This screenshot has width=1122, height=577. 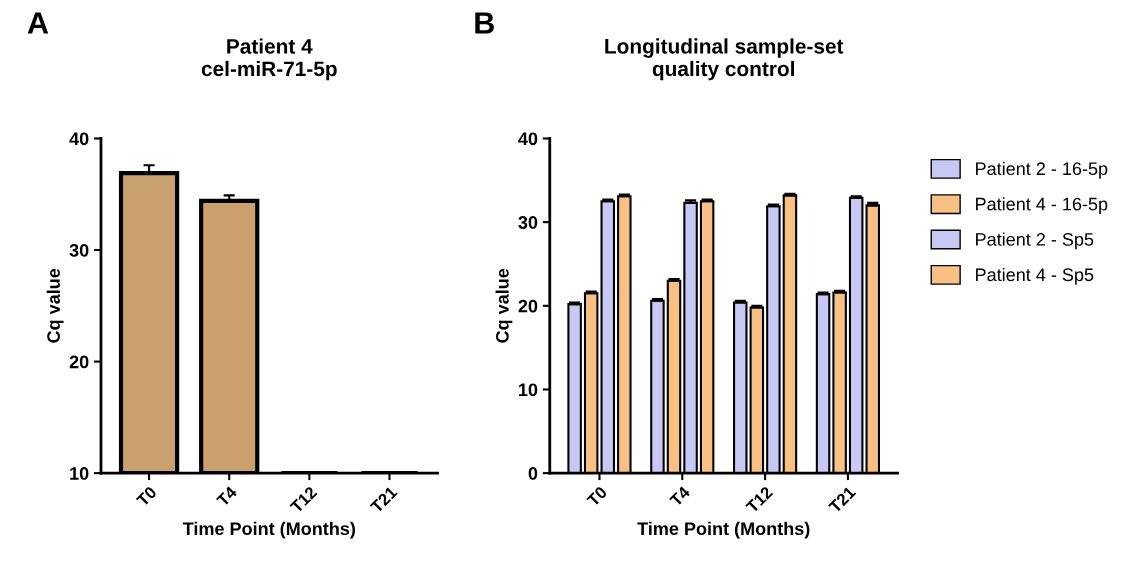 What do you see at coordinates (1035, 276) in the screenshot?
I see `legend-label: Patient 4 - Sp5` at bounding box center [1035, 276].